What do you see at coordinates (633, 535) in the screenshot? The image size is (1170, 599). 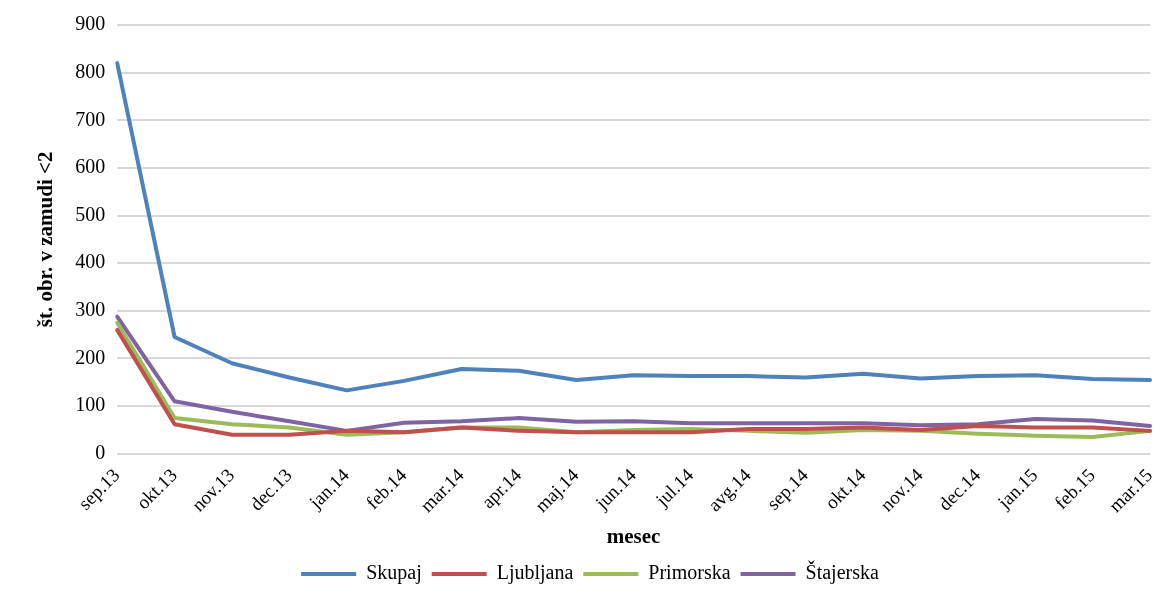 I see `x-axis-title: mesec` at bounding box center [633, 535].